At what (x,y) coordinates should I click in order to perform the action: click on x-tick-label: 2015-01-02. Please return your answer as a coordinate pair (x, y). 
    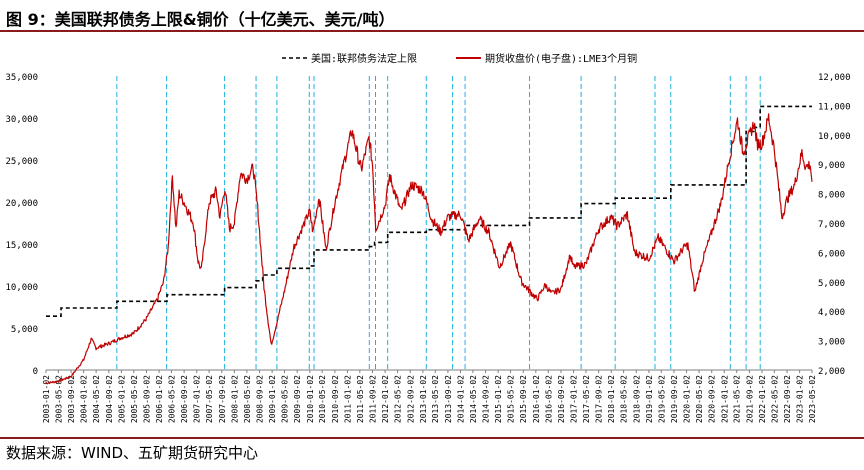
    Looking at the image, I should click on (498, 399).